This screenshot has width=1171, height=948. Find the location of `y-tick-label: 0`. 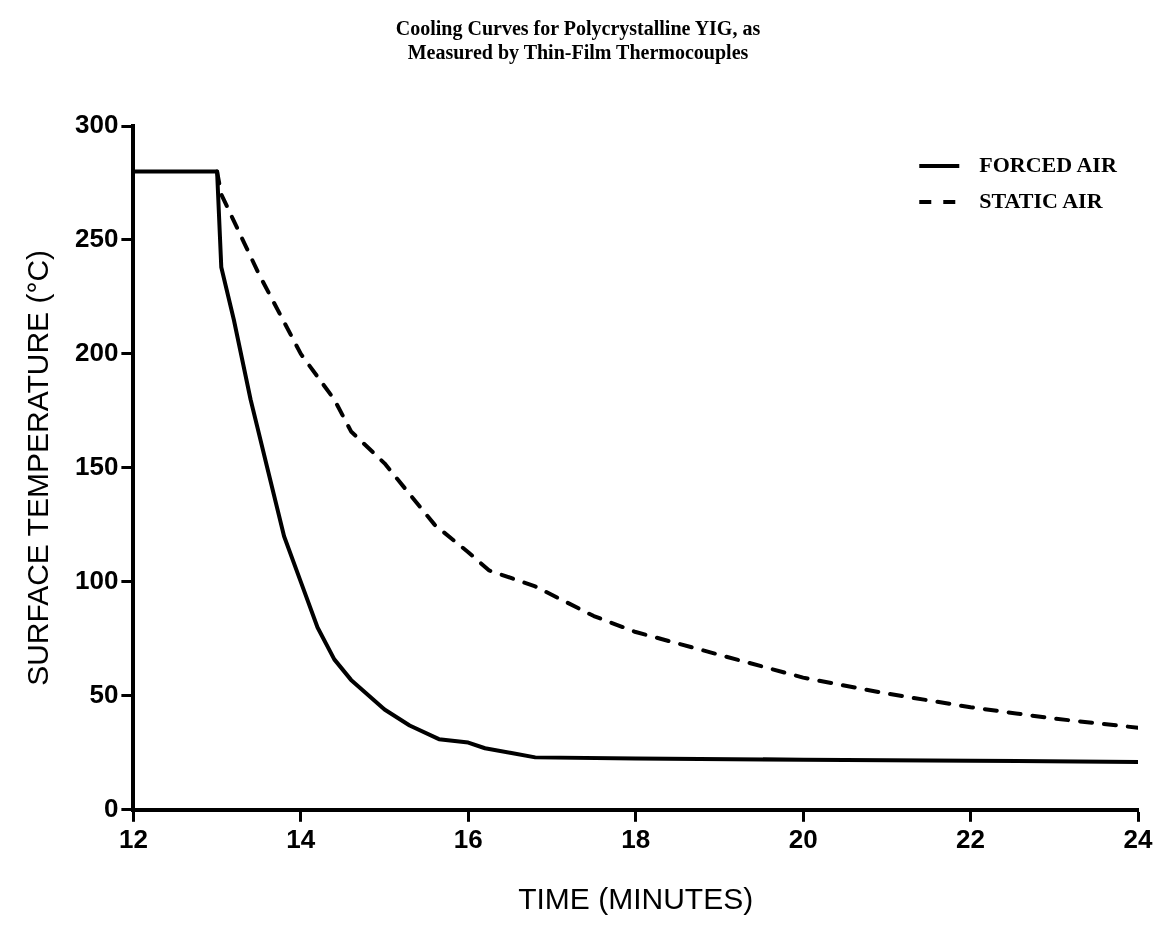

y-tick-label: 0 is located at coordinates (111, 807).